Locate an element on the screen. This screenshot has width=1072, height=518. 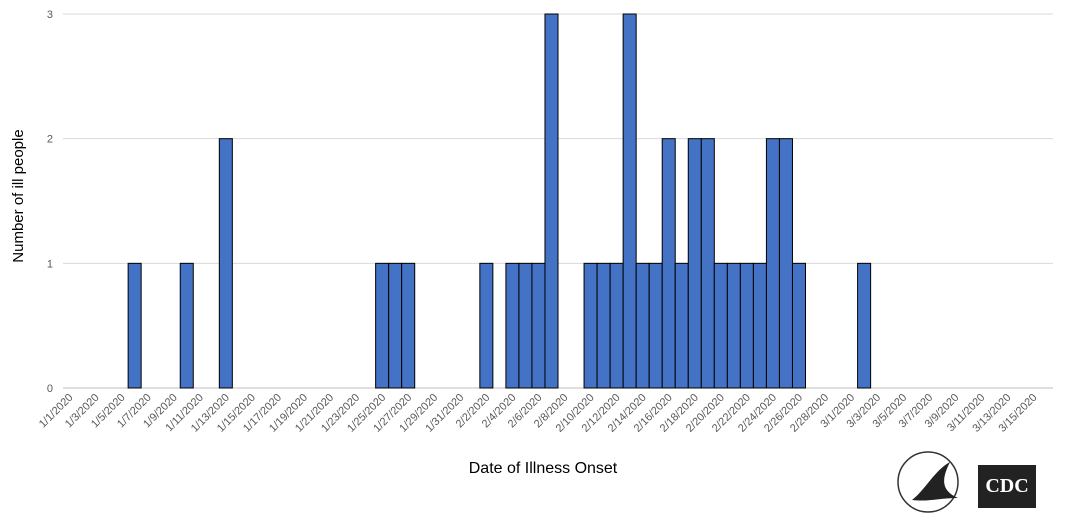
cdc-logo: CDC is located at coordinates (1007, 486).